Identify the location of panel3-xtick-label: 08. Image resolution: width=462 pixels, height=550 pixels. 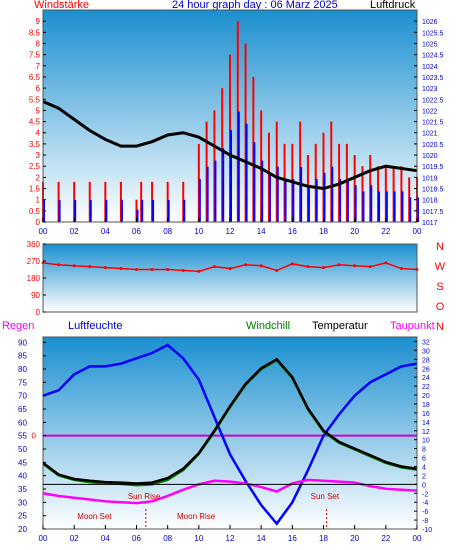
(167, 538).